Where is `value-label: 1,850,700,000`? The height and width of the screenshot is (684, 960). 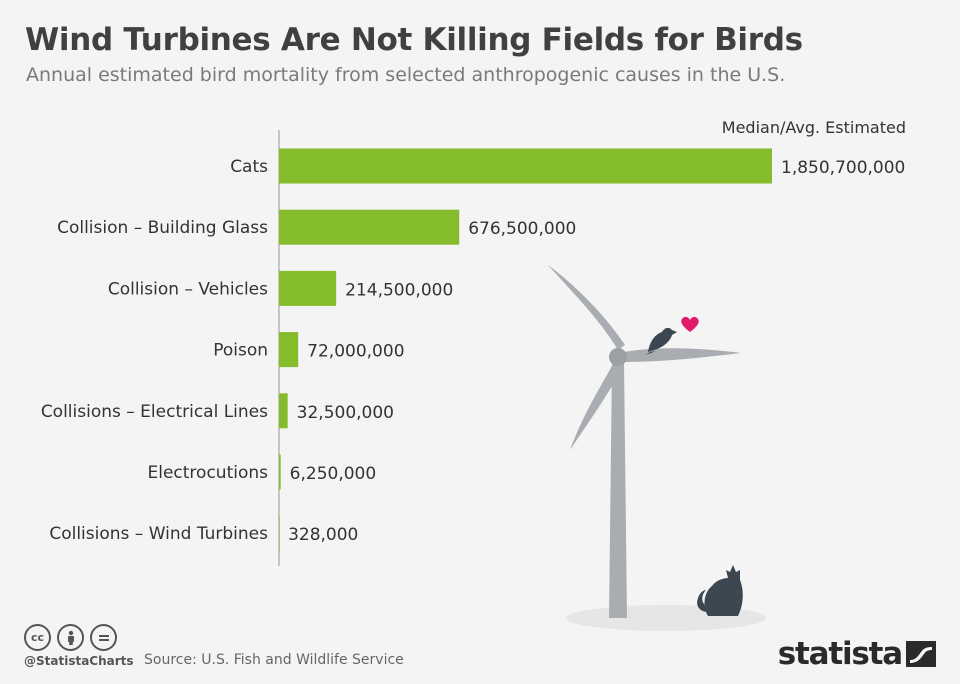 value-label: 1,850,700,000 is located at coordinates (843, 168).